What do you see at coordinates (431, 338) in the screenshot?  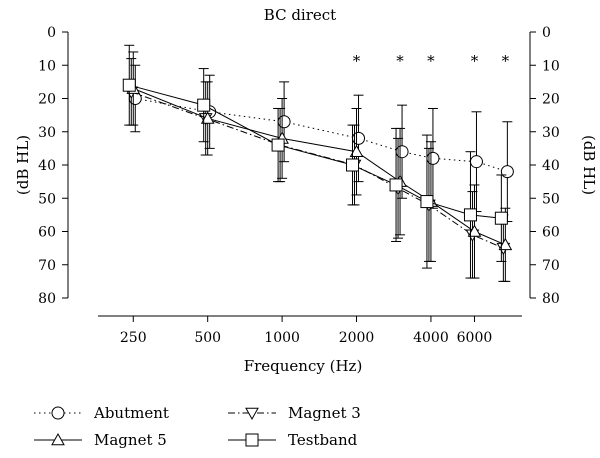 I see `x-tick-label: 4000` at bounding box center [431, 338].